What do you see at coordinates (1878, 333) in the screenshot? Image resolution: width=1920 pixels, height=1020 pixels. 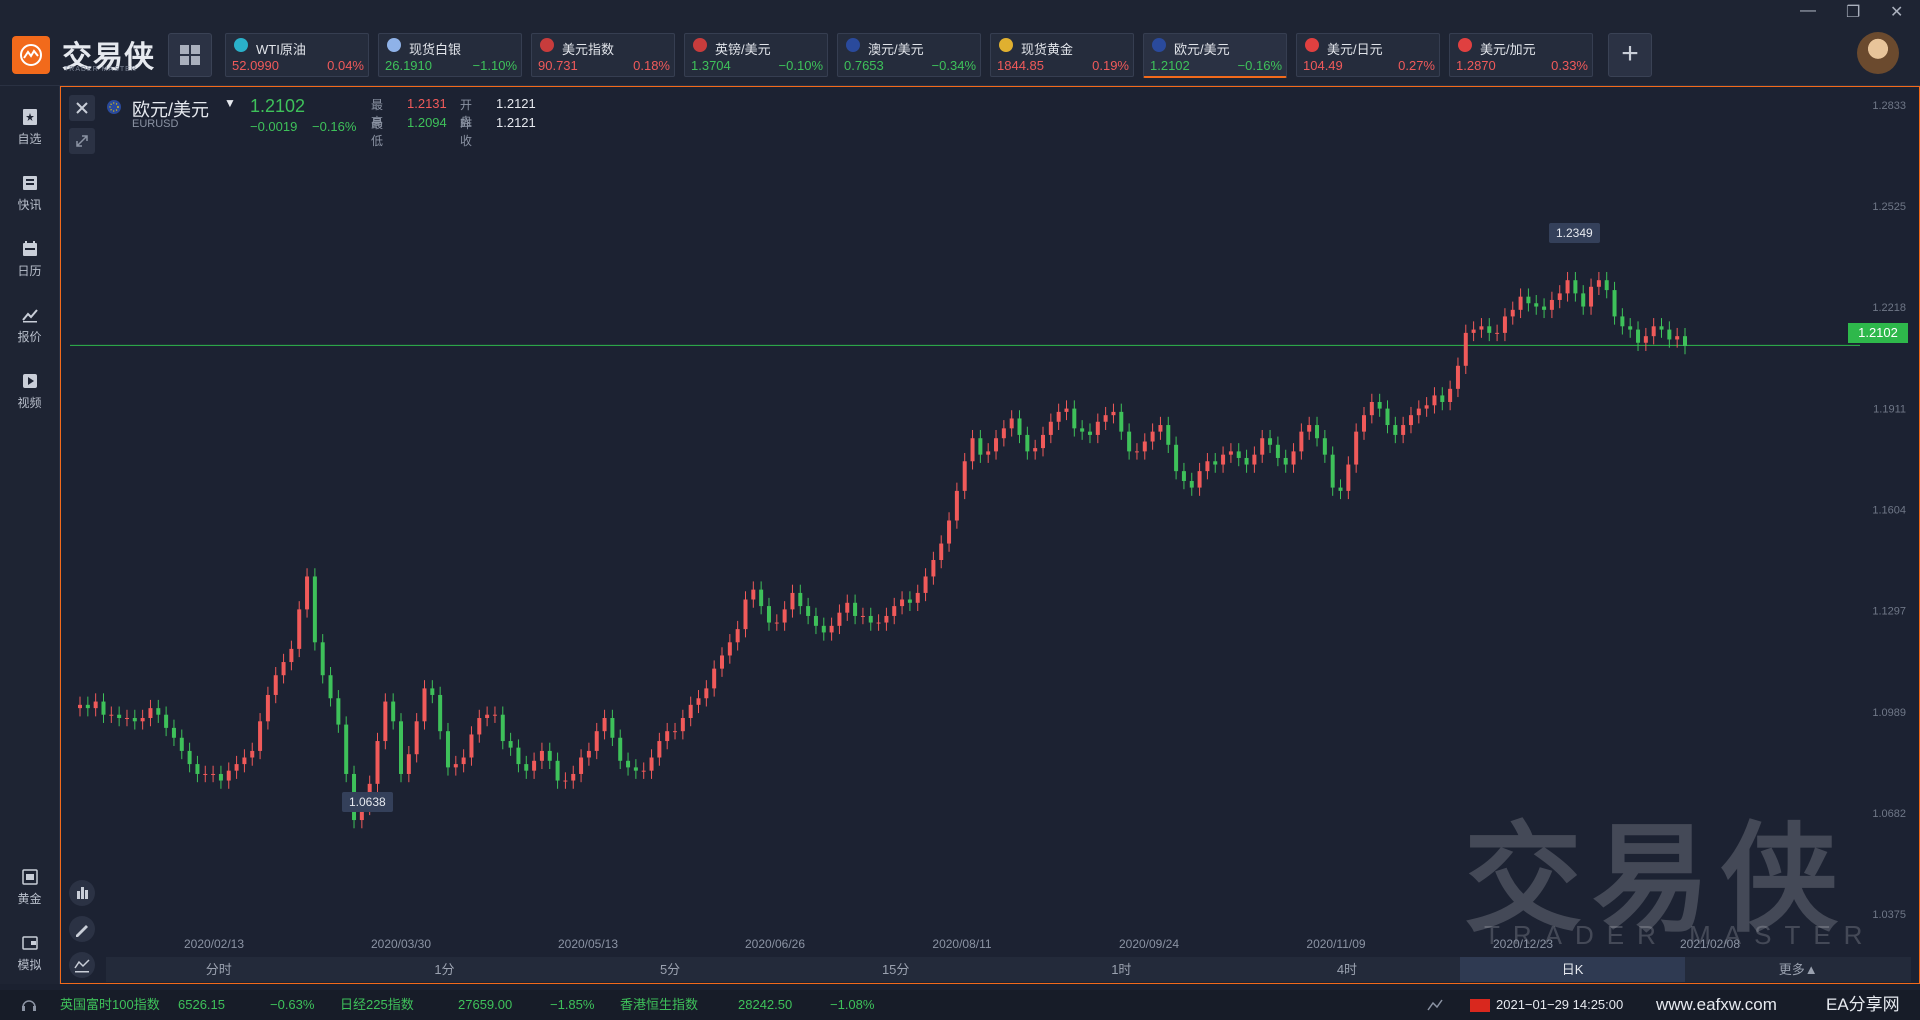 I see `current-price-tag: 1.2102` at bounding box center [1878, 333].